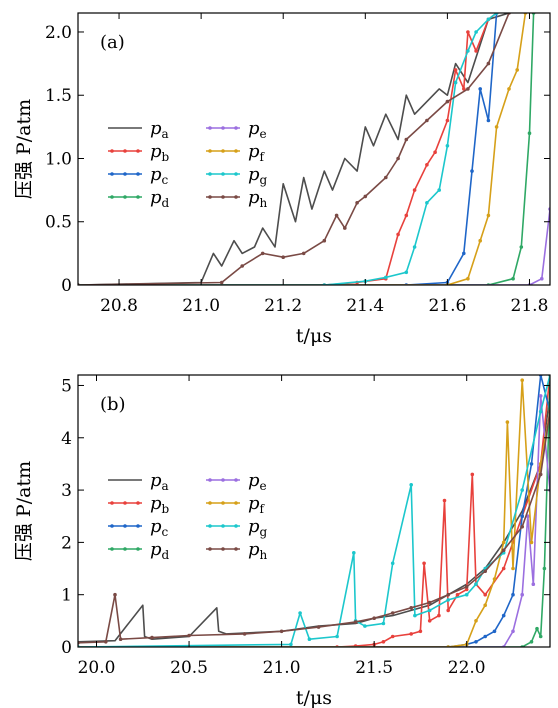 This screenshot has width=558, height=708. What do you see at coordinates (66, 439) in the screenshot?
I see `y-tick-label: 4` at bounding box center [66, 439].